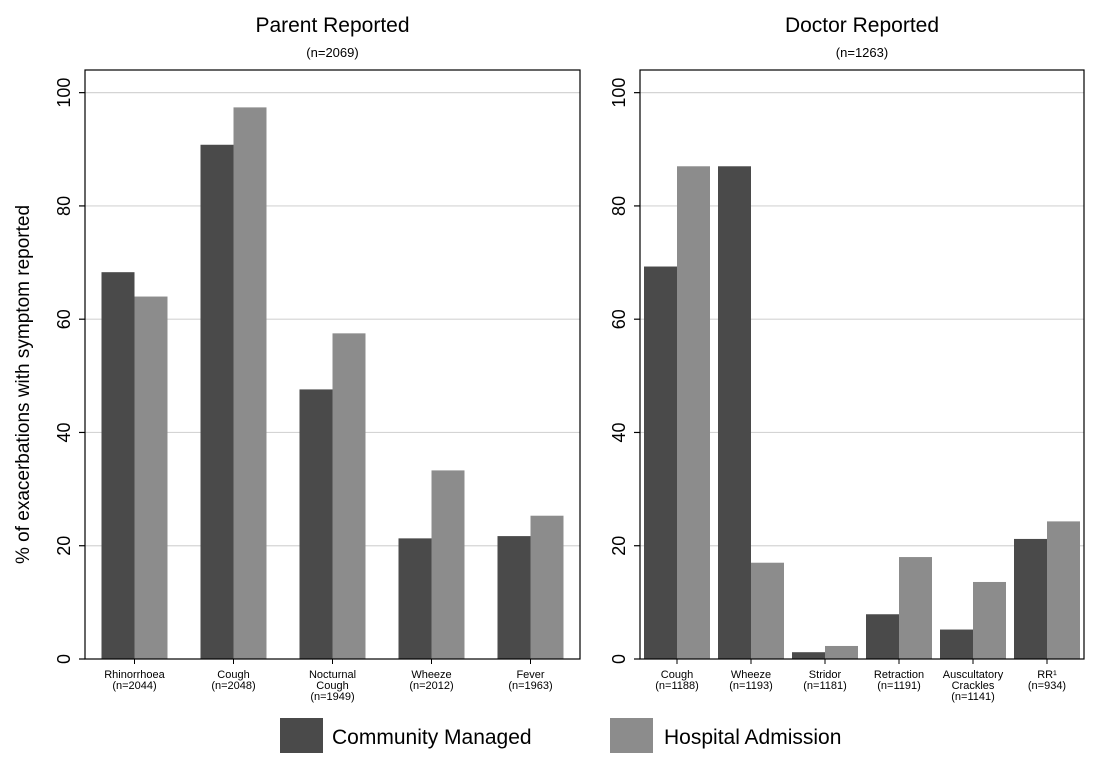 The height and width of the screenshot is (781, 1099). I want to click on x-tick-label: Retraction, so click(899, 675).